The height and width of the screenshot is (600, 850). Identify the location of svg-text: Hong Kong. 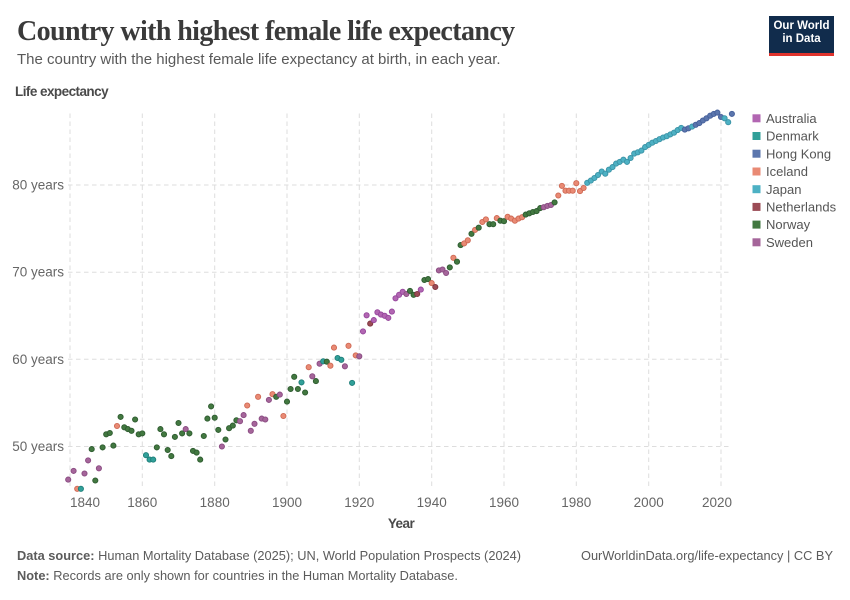
(798, 153).